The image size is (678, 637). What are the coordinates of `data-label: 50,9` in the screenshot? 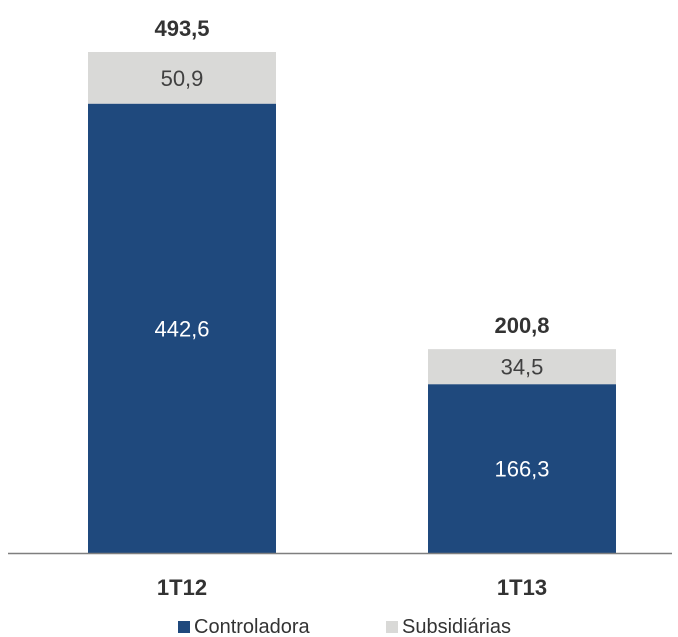 It's located at (182, 78).